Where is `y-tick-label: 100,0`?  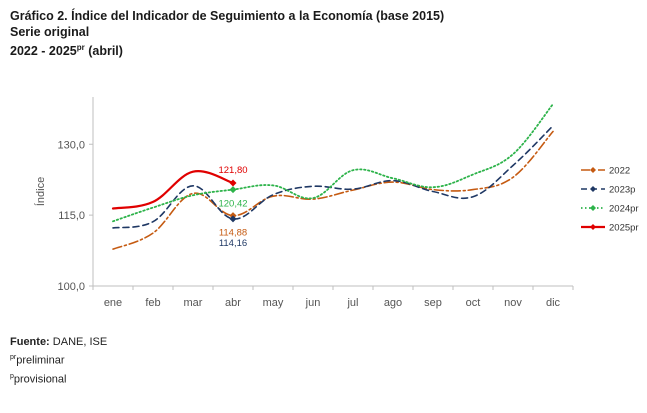
y-tick-label: 100,0 is located at coordinates (71, 287).